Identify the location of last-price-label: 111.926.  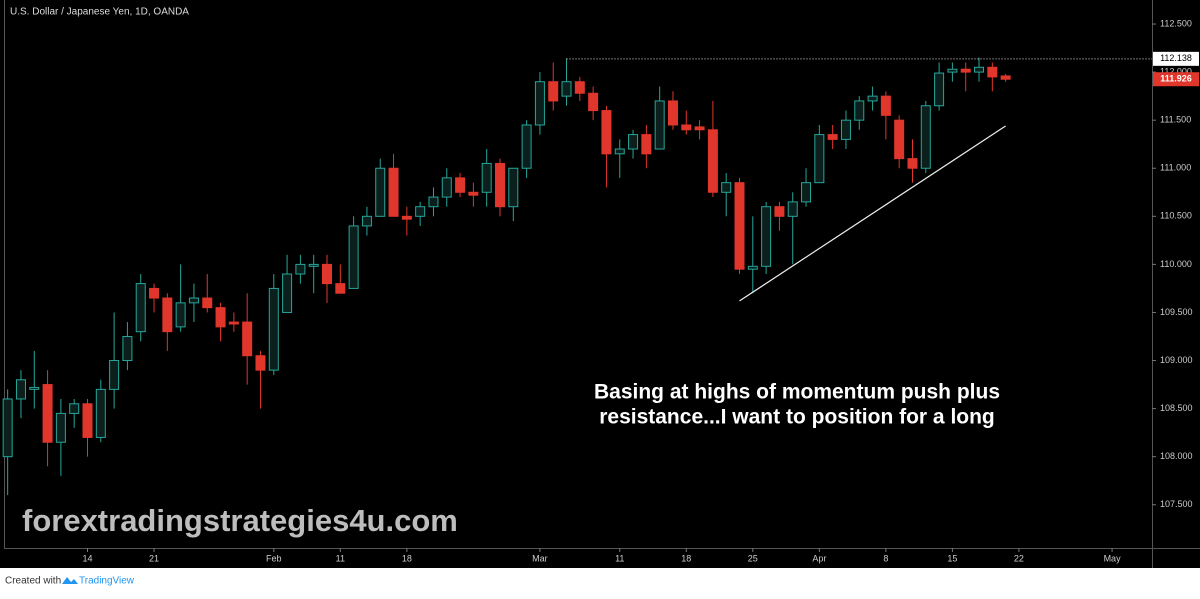
(1176, 79).